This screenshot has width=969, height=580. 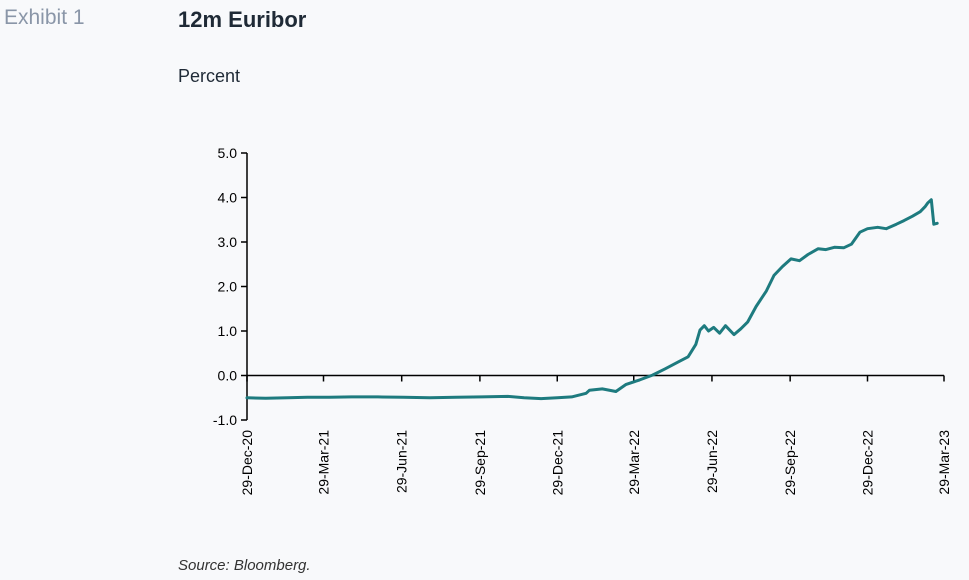 I want to click on x-tick-label: 29-Jun-21, so click(x=402, y=461).